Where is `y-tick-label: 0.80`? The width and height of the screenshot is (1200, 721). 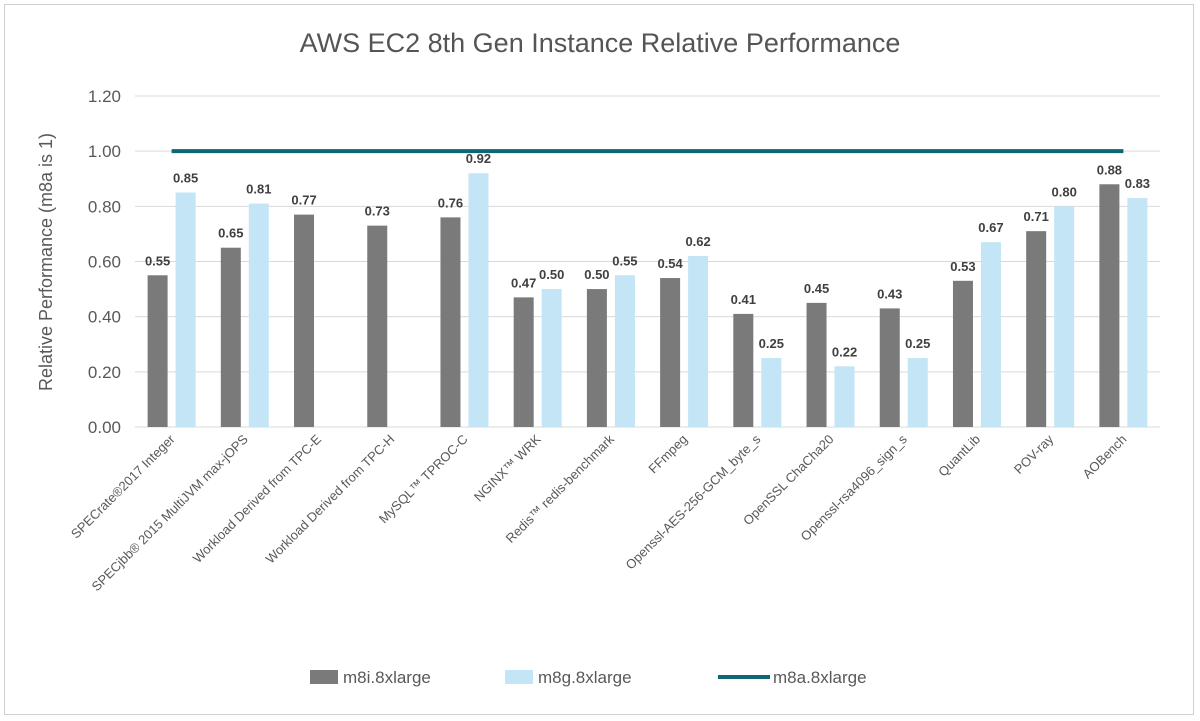 y-tick-label: 0.80 is located at coordinates (104, 206).